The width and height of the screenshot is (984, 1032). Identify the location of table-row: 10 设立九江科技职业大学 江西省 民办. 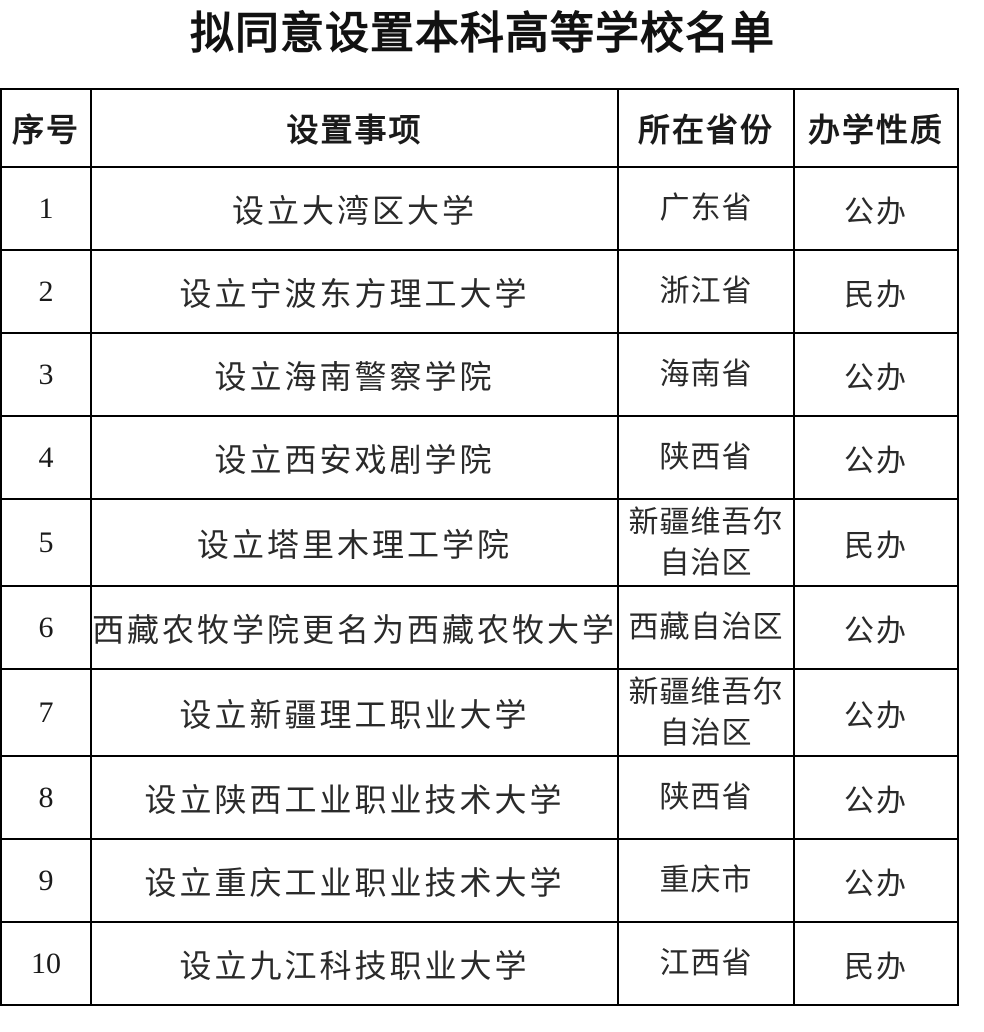
(479, 963).